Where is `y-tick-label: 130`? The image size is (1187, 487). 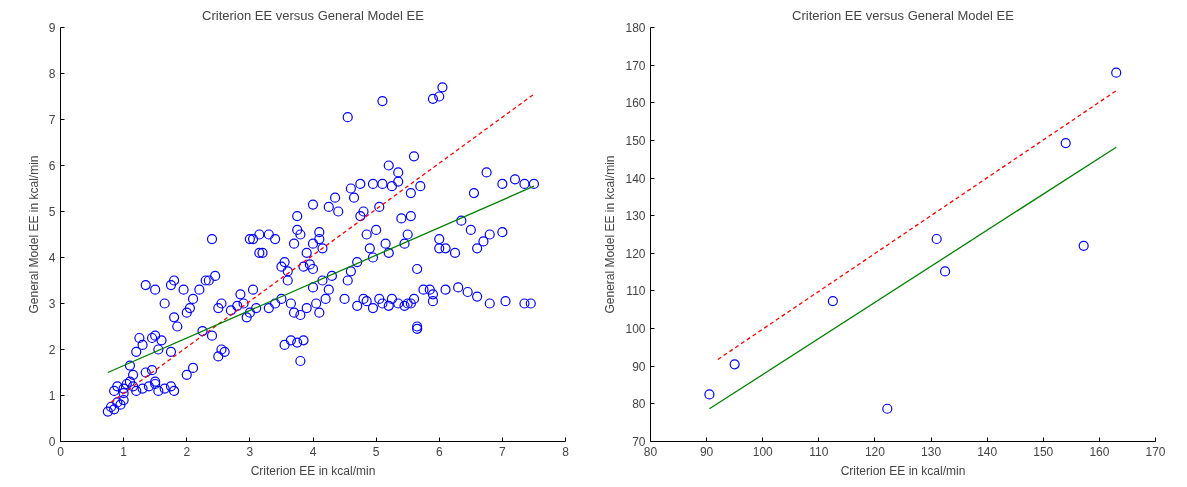
y-tick-label: 130 is located at coordinates (635, 216).